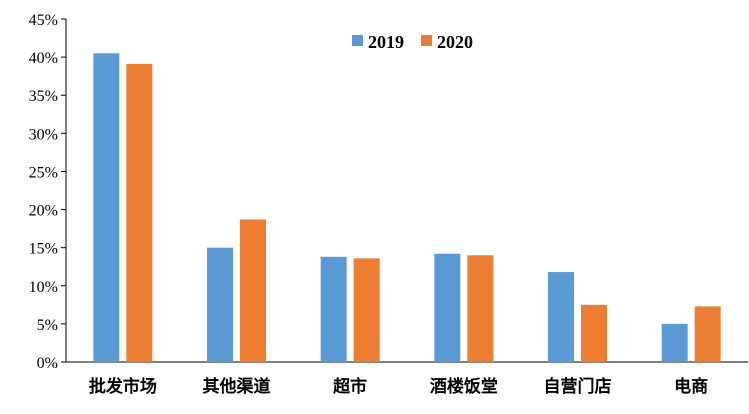  What do you see at coordinates (412, 42) in the screenshot?
I see `legend: 2019 2020` at bounding box center [412, 42].